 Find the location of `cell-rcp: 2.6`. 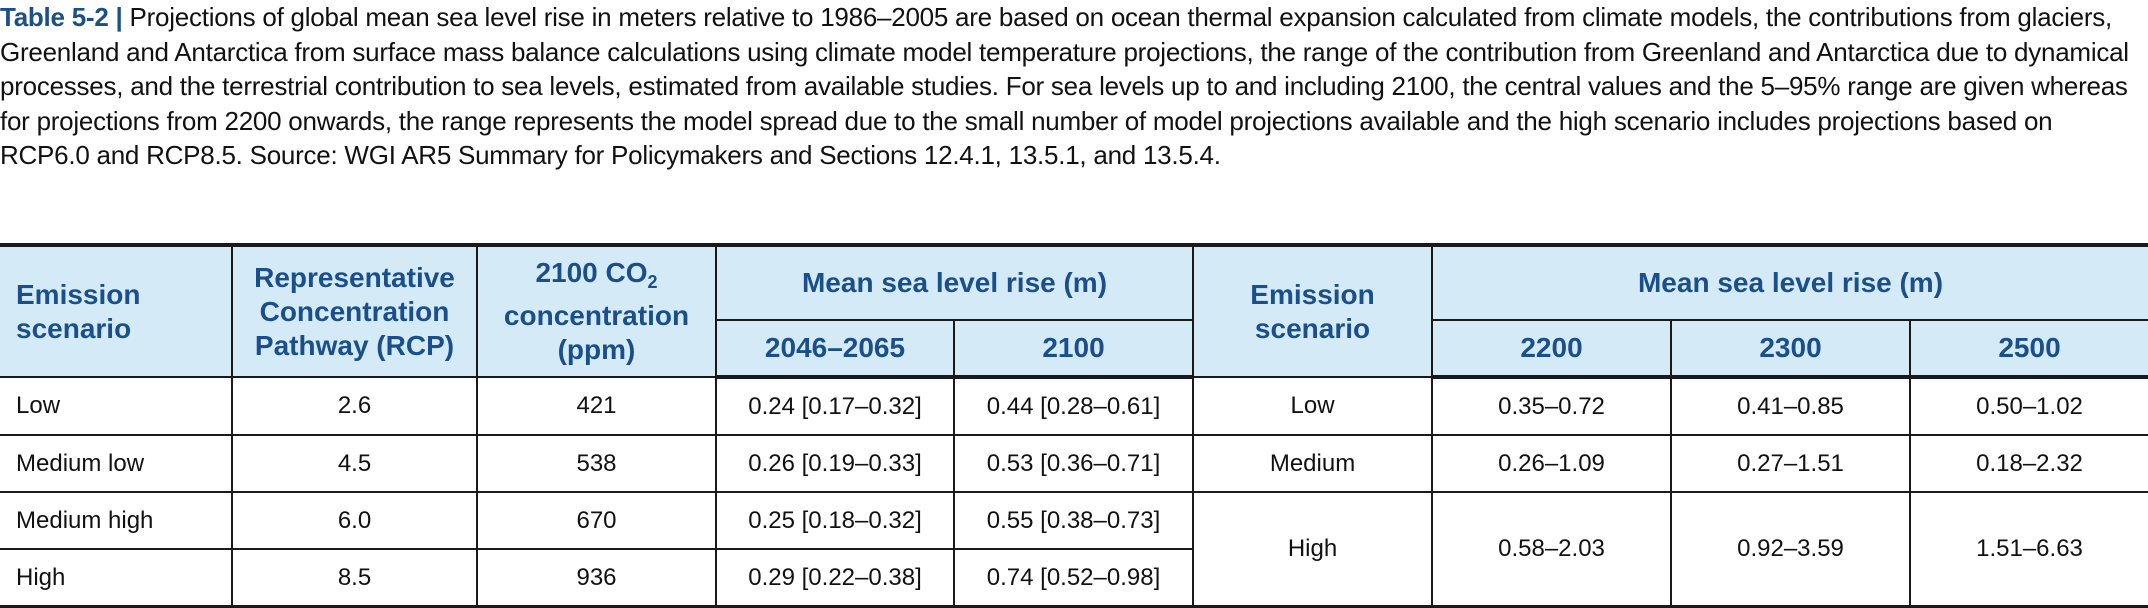

cell-rcp: 2.6 is located at coordinates (354, 406).